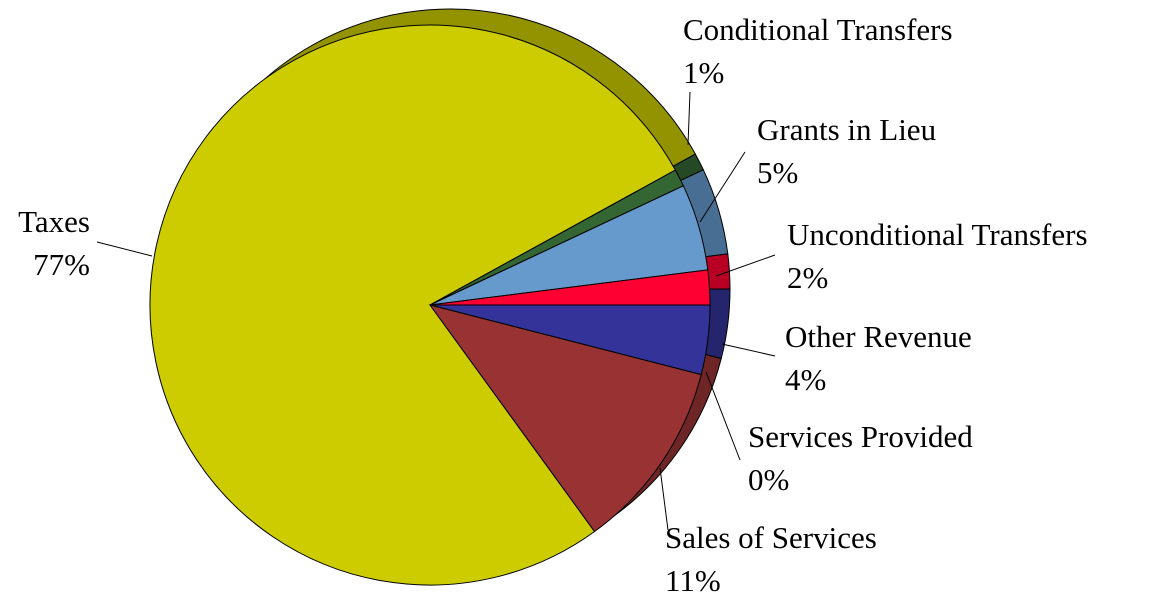 The image size is (1153, 597). Describe the element at coordinates (61, 264) in the screenshot. I see `slice-value-label: 77%` at that location.